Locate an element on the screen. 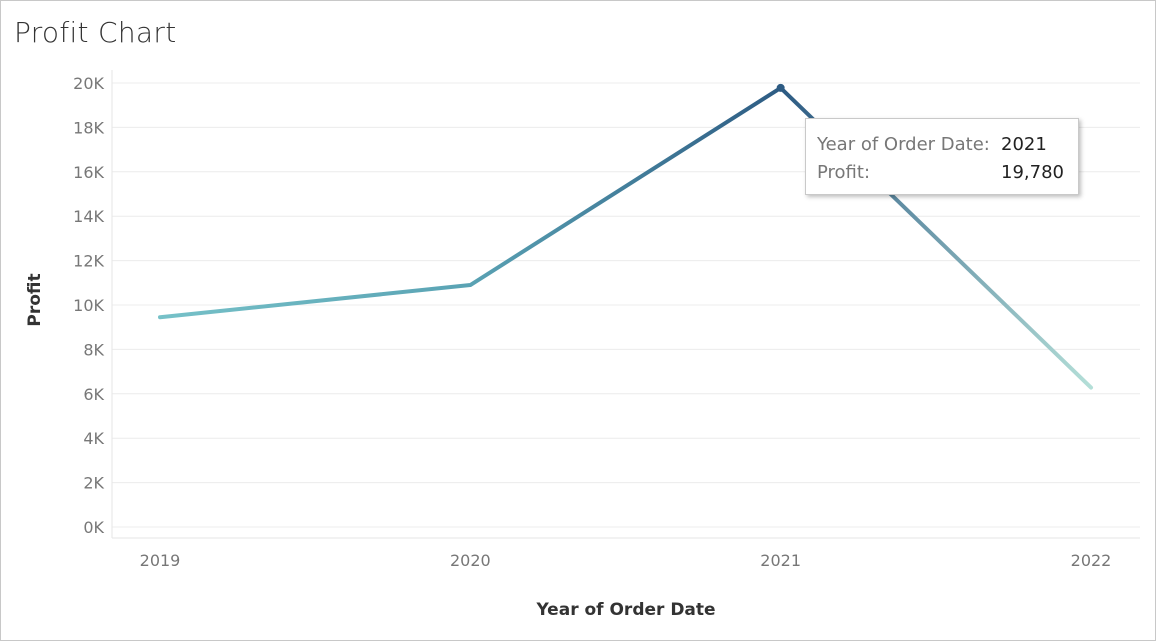 The width and height of the screenshot is (1156, 641). tooltip-row-profit: Profit: 19,780 is located at coordinates (940, 172).